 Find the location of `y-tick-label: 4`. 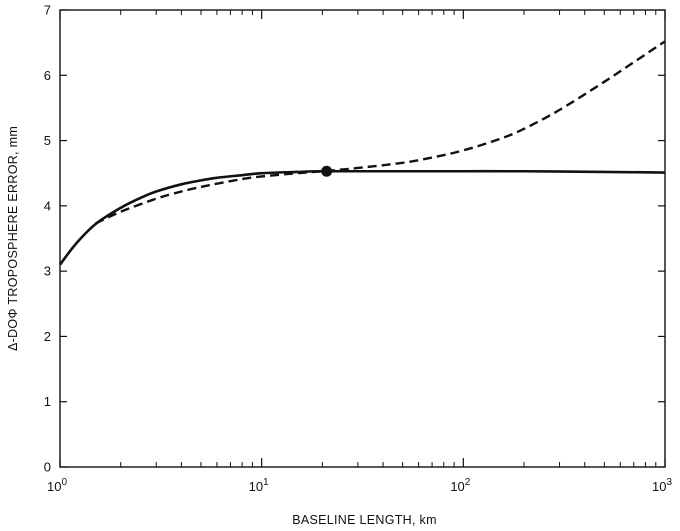

y-tick-label: 4 is located at coordinates (47, 205).